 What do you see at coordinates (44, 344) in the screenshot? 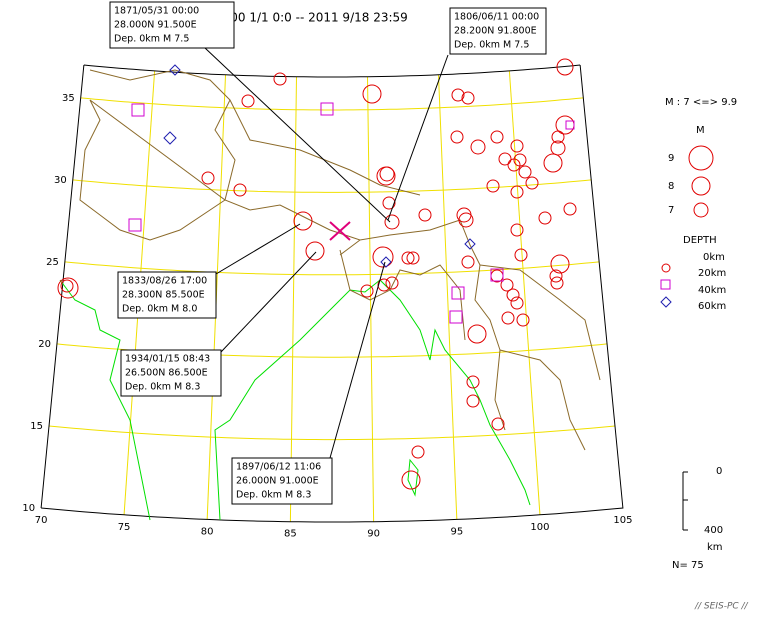
I see `latitude-label: 20` at bounding box center [44, 344].